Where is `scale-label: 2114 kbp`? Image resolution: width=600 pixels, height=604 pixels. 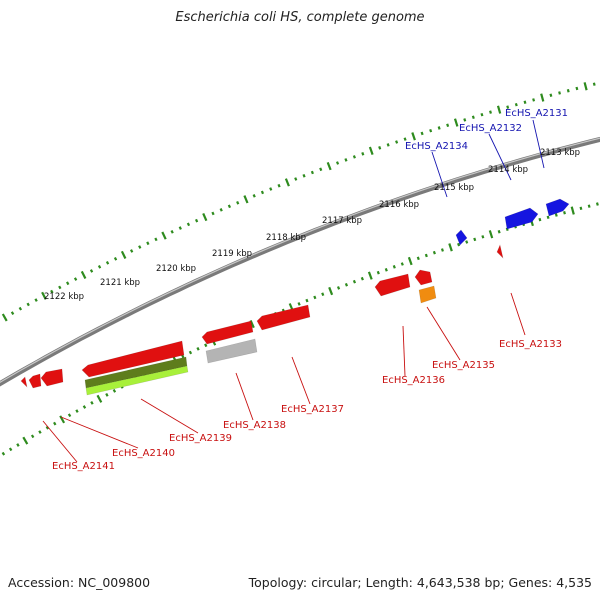
scale-label: 2114 kbp is located at coordinates (508, 170).